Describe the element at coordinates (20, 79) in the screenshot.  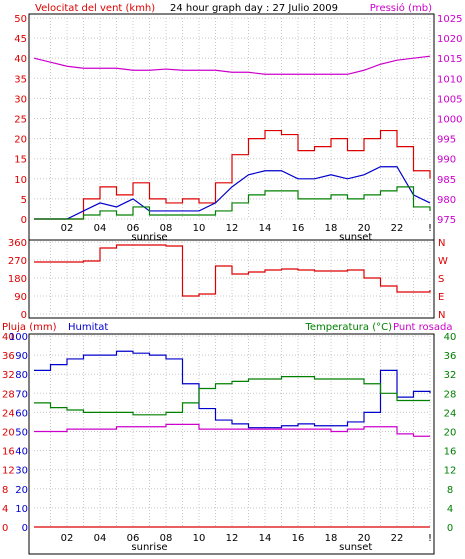
I see `wind-y-tick: 35` at that location.